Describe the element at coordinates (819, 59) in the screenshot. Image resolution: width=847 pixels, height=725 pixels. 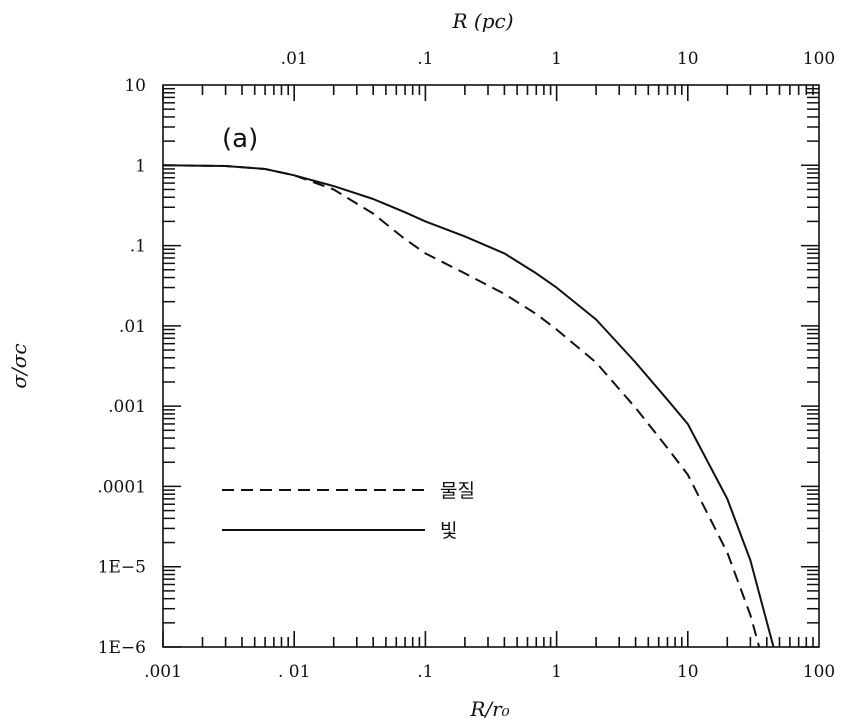
I see `top-tick-label: 100` at that location.